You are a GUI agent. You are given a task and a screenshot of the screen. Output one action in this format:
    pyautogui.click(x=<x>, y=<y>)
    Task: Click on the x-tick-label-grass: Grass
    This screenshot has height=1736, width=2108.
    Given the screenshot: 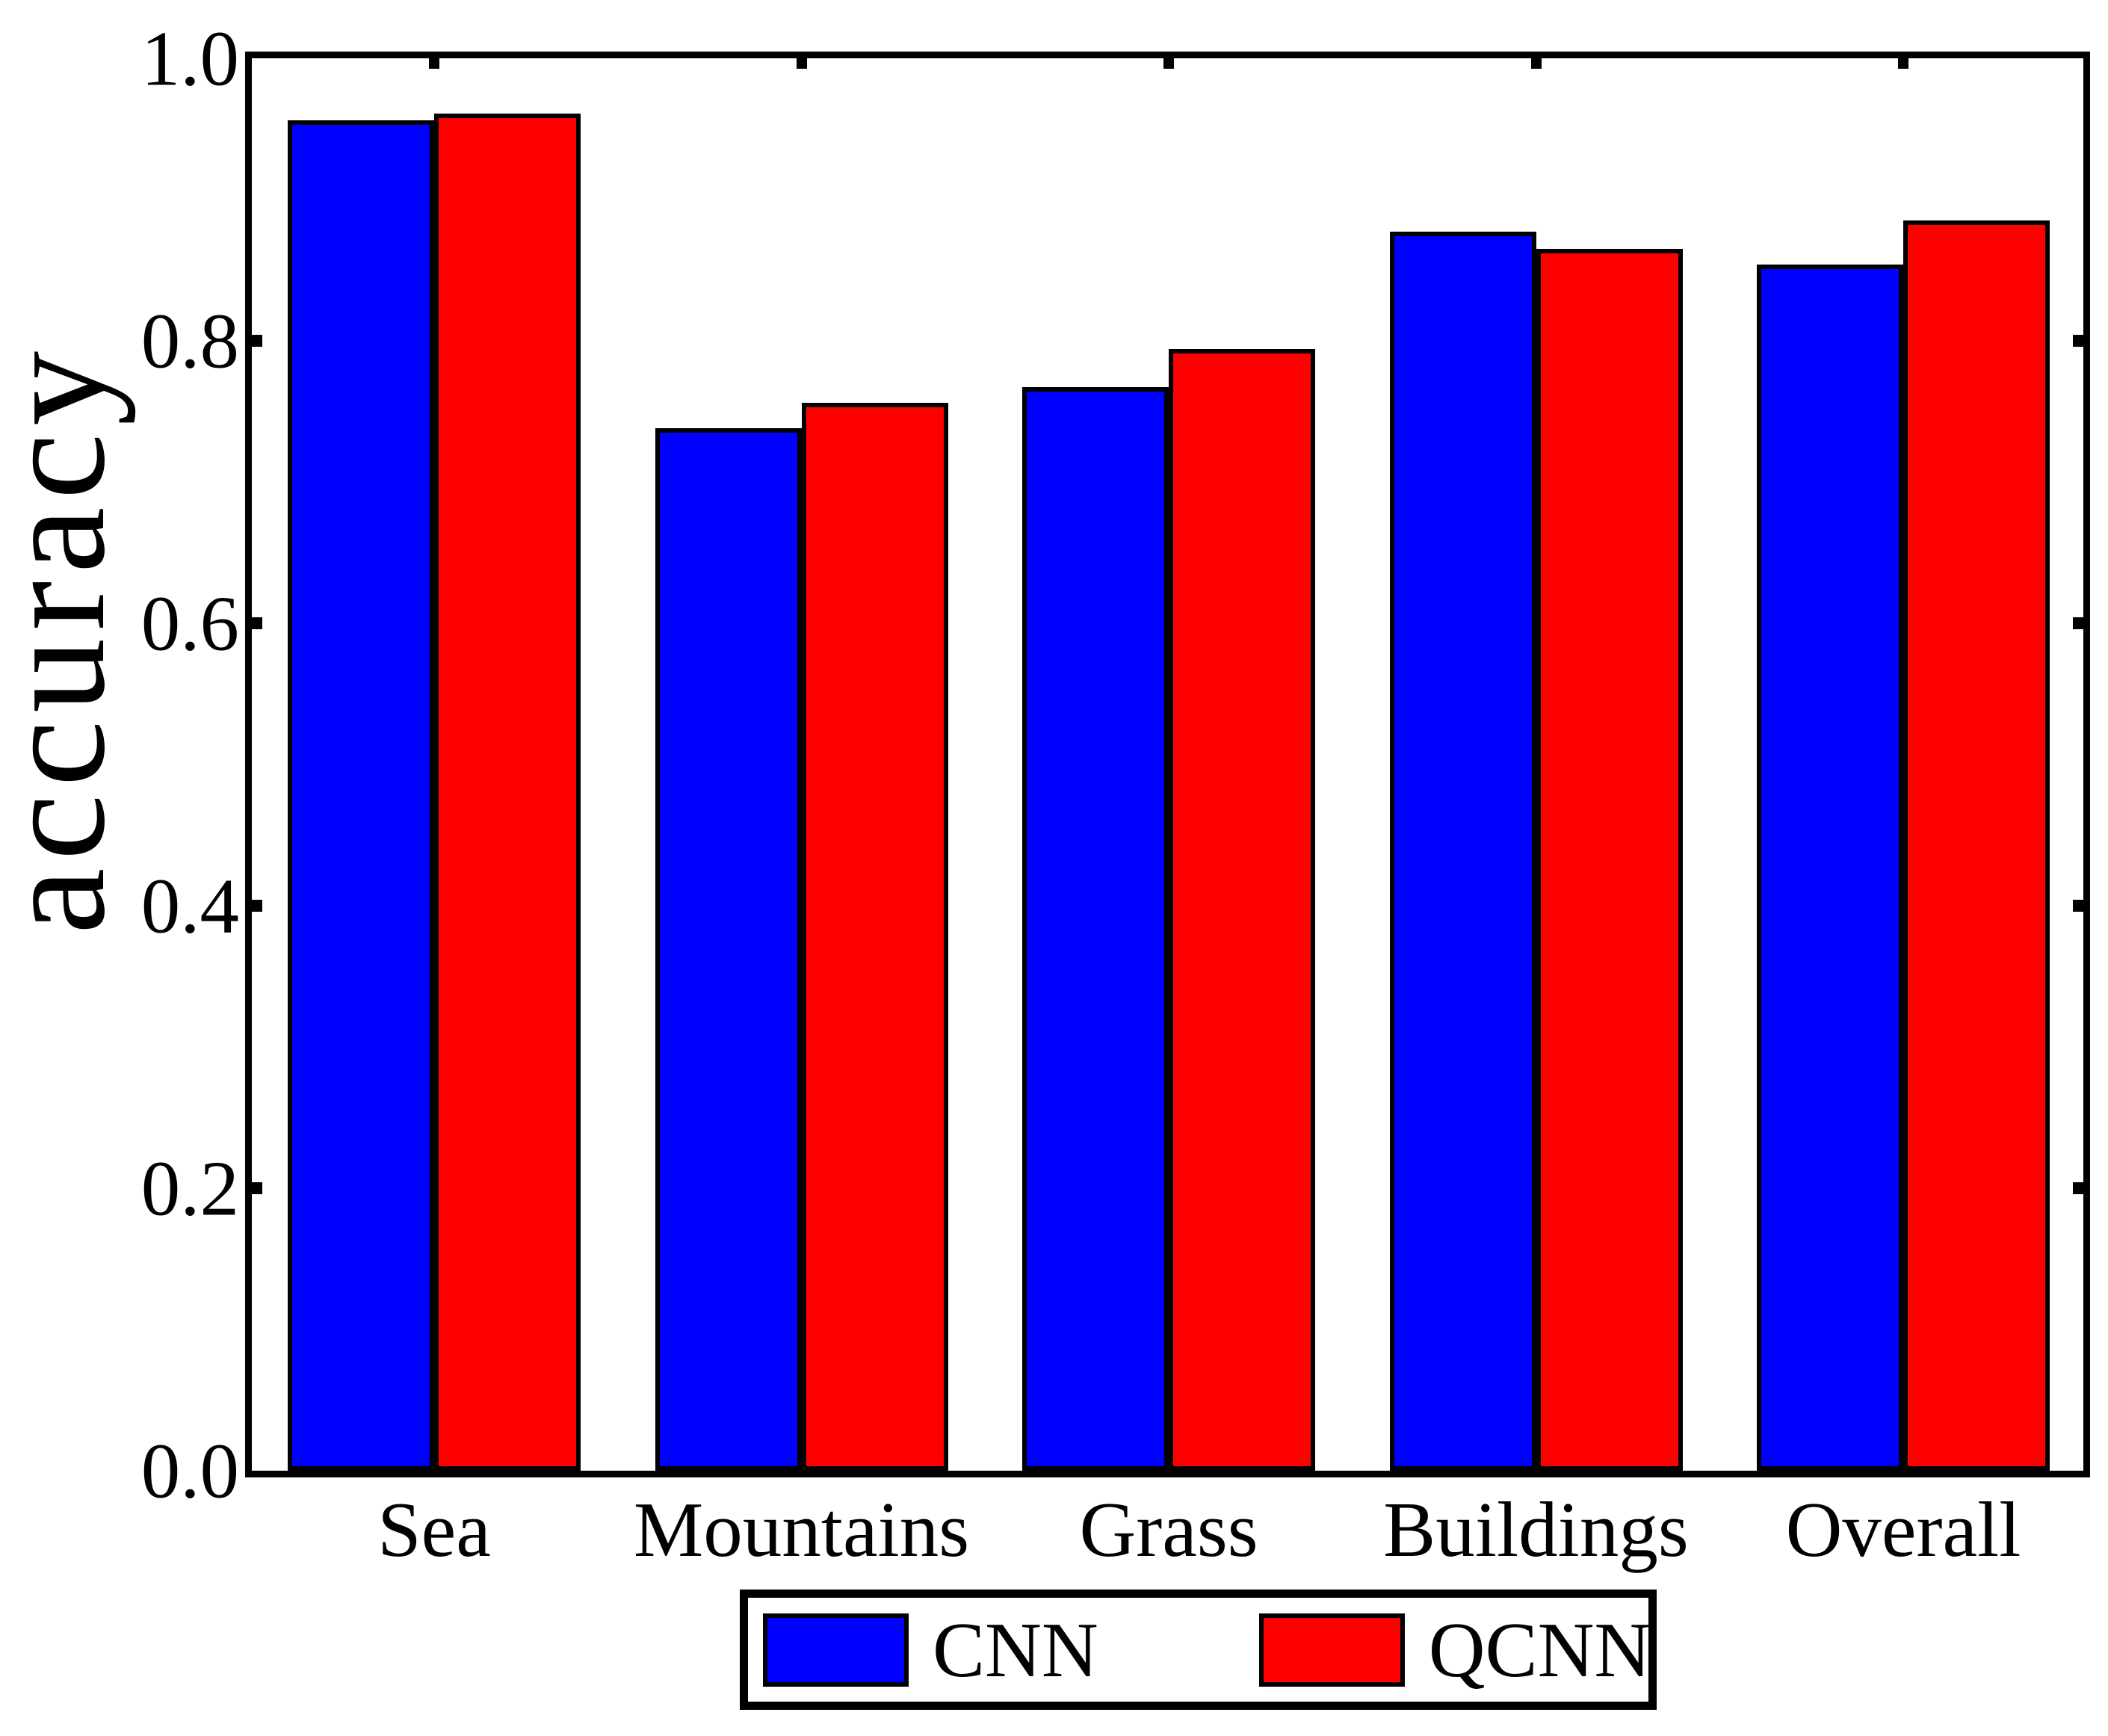 What is the action you would take?
    pyautogui.click(x=1168, y=1529)
    